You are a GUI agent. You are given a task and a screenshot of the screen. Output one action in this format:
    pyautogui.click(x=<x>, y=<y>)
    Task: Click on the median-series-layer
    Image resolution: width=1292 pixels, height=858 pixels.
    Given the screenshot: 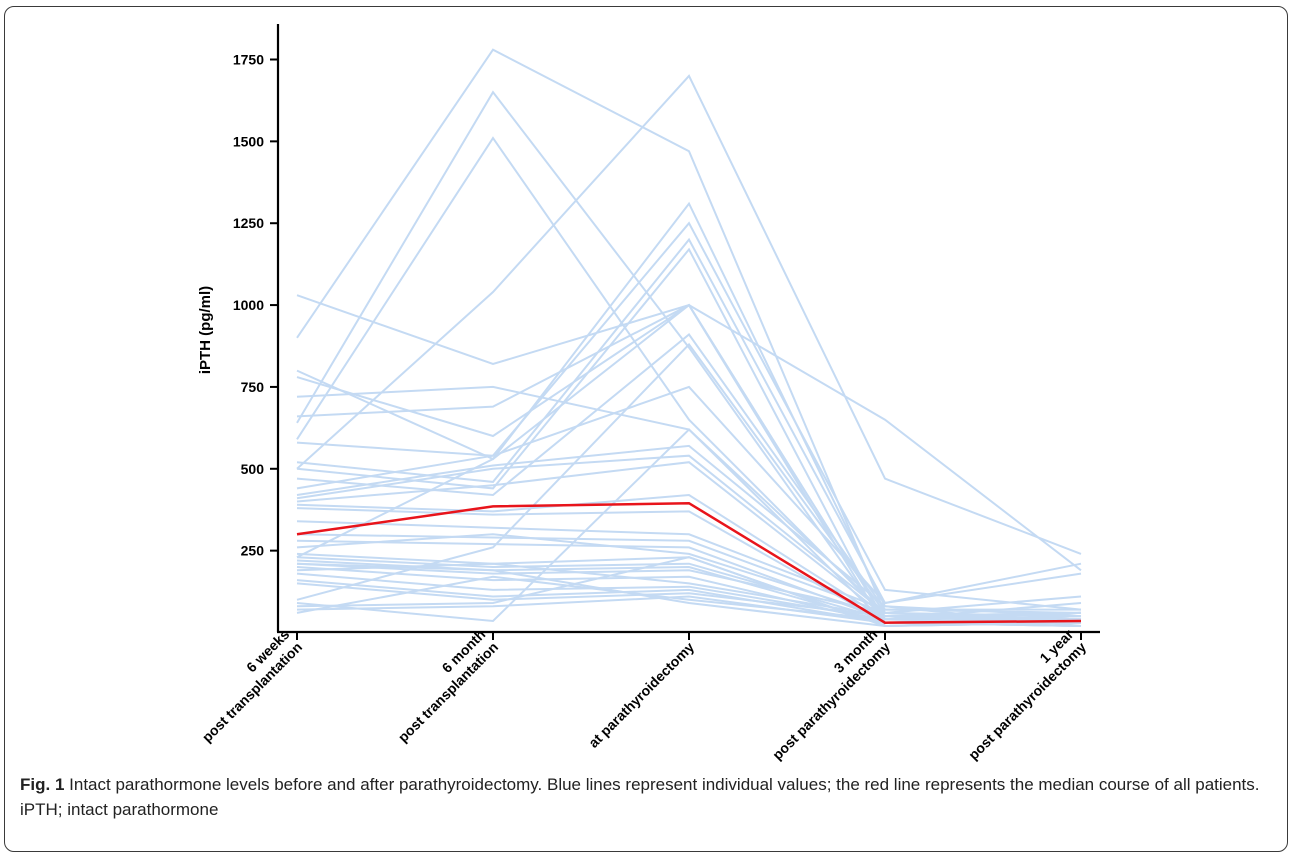 What is the action you would take?
    pyautogui.click(x=689, y=562)
    